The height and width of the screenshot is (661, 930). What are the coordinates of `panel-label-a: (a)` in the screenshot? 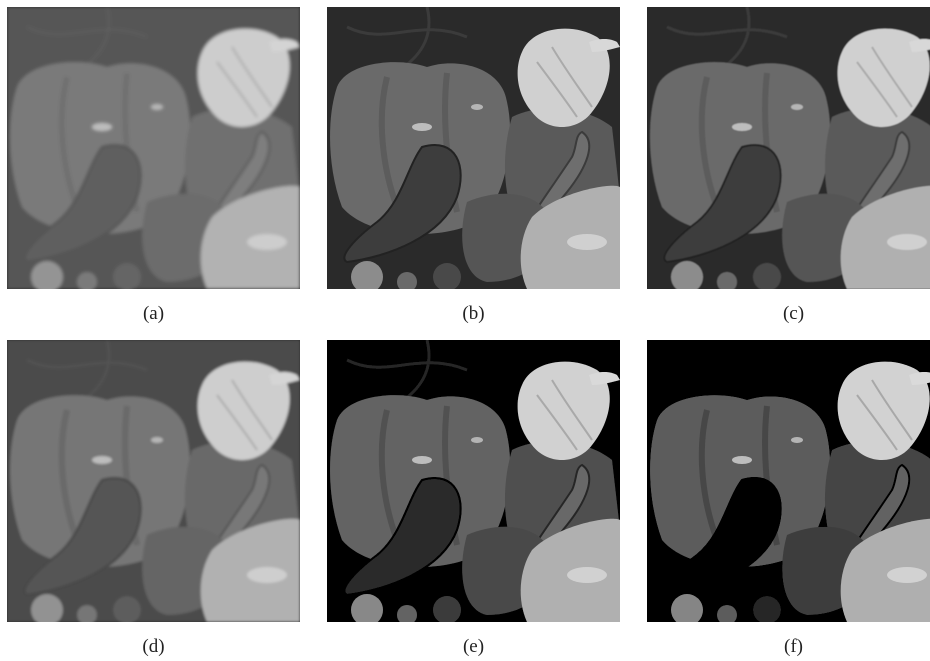 It's located at (153, 313).